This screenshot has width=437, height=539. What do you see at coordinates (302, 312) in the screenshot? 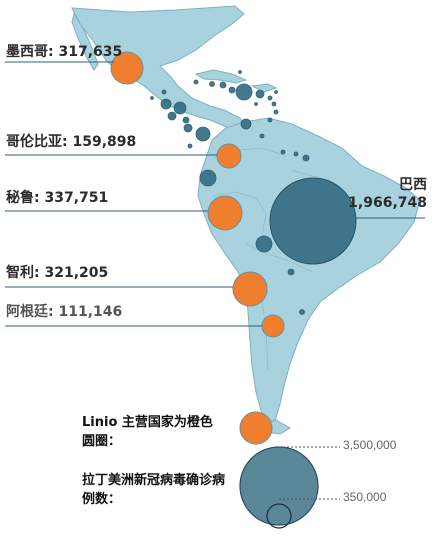
I see `case-bubble-uruguay` at bounding box center [302, 312].